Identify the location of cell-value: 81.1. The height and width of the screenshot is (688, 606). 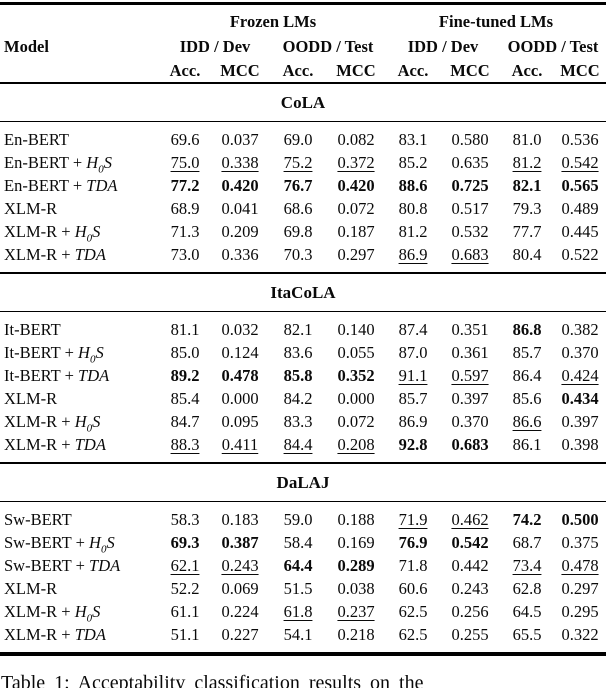
(185, 329).